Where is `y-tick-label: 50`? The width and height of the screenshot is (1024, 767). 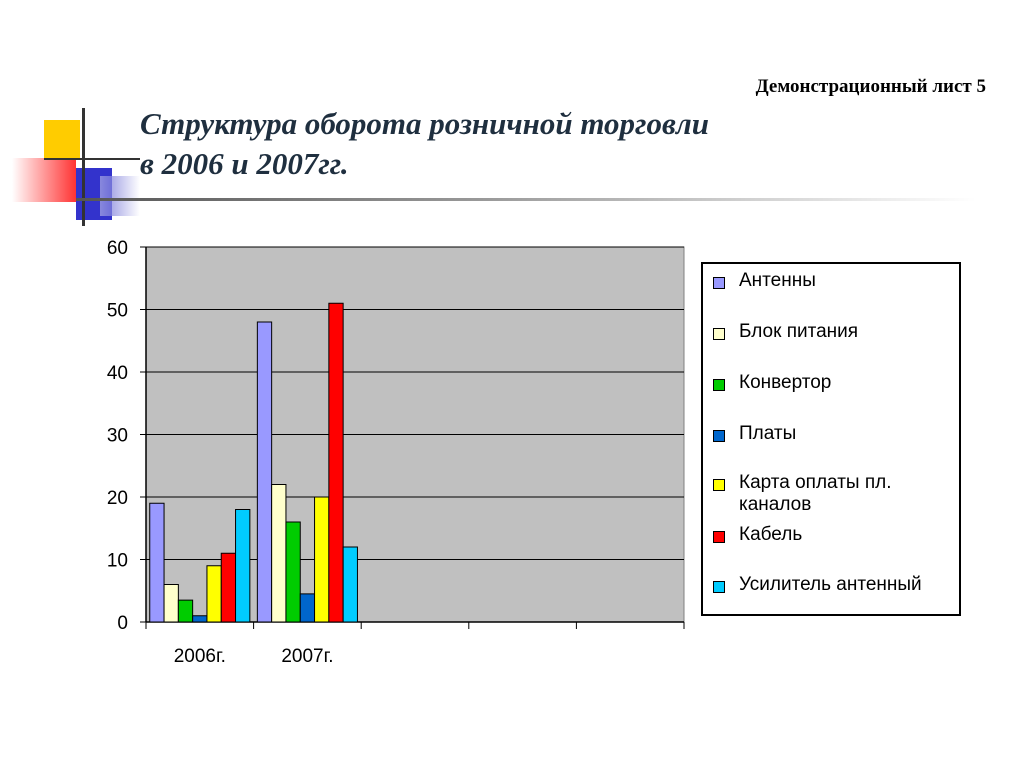 y-tick-label: 50 is located at coordinates (117, 311).